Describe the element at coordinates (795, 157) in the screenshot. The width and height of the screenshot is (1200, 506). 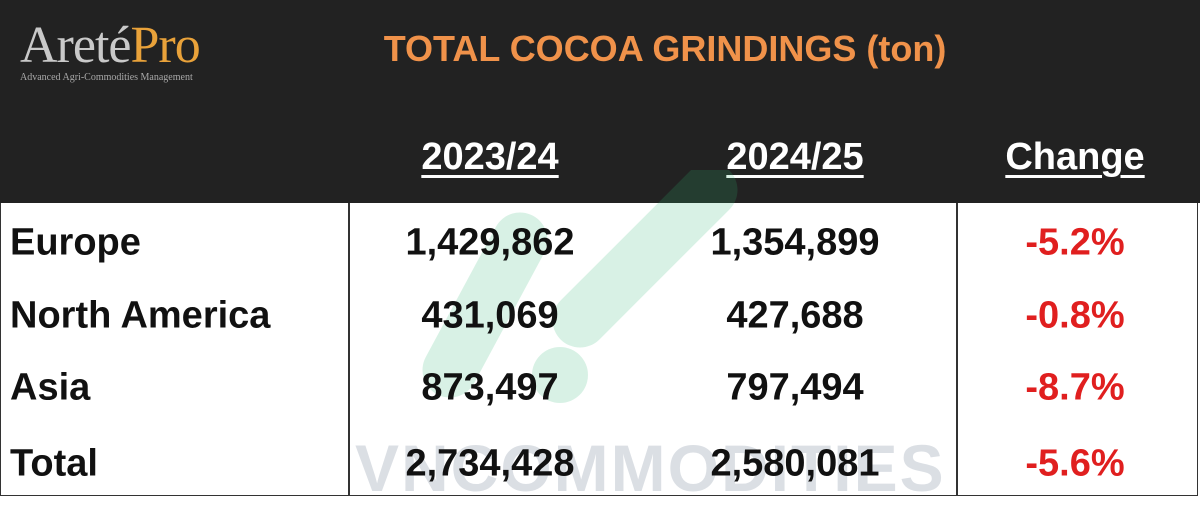
I see `column-header-2024-25: 2024/25` at that location.